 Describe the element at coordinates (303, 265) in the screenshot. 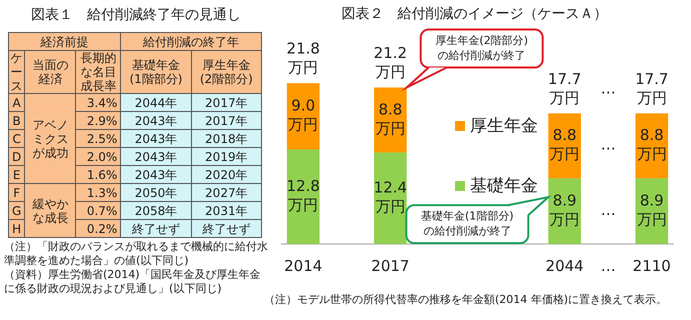

I see `x-tick-label: 2014` at that location.